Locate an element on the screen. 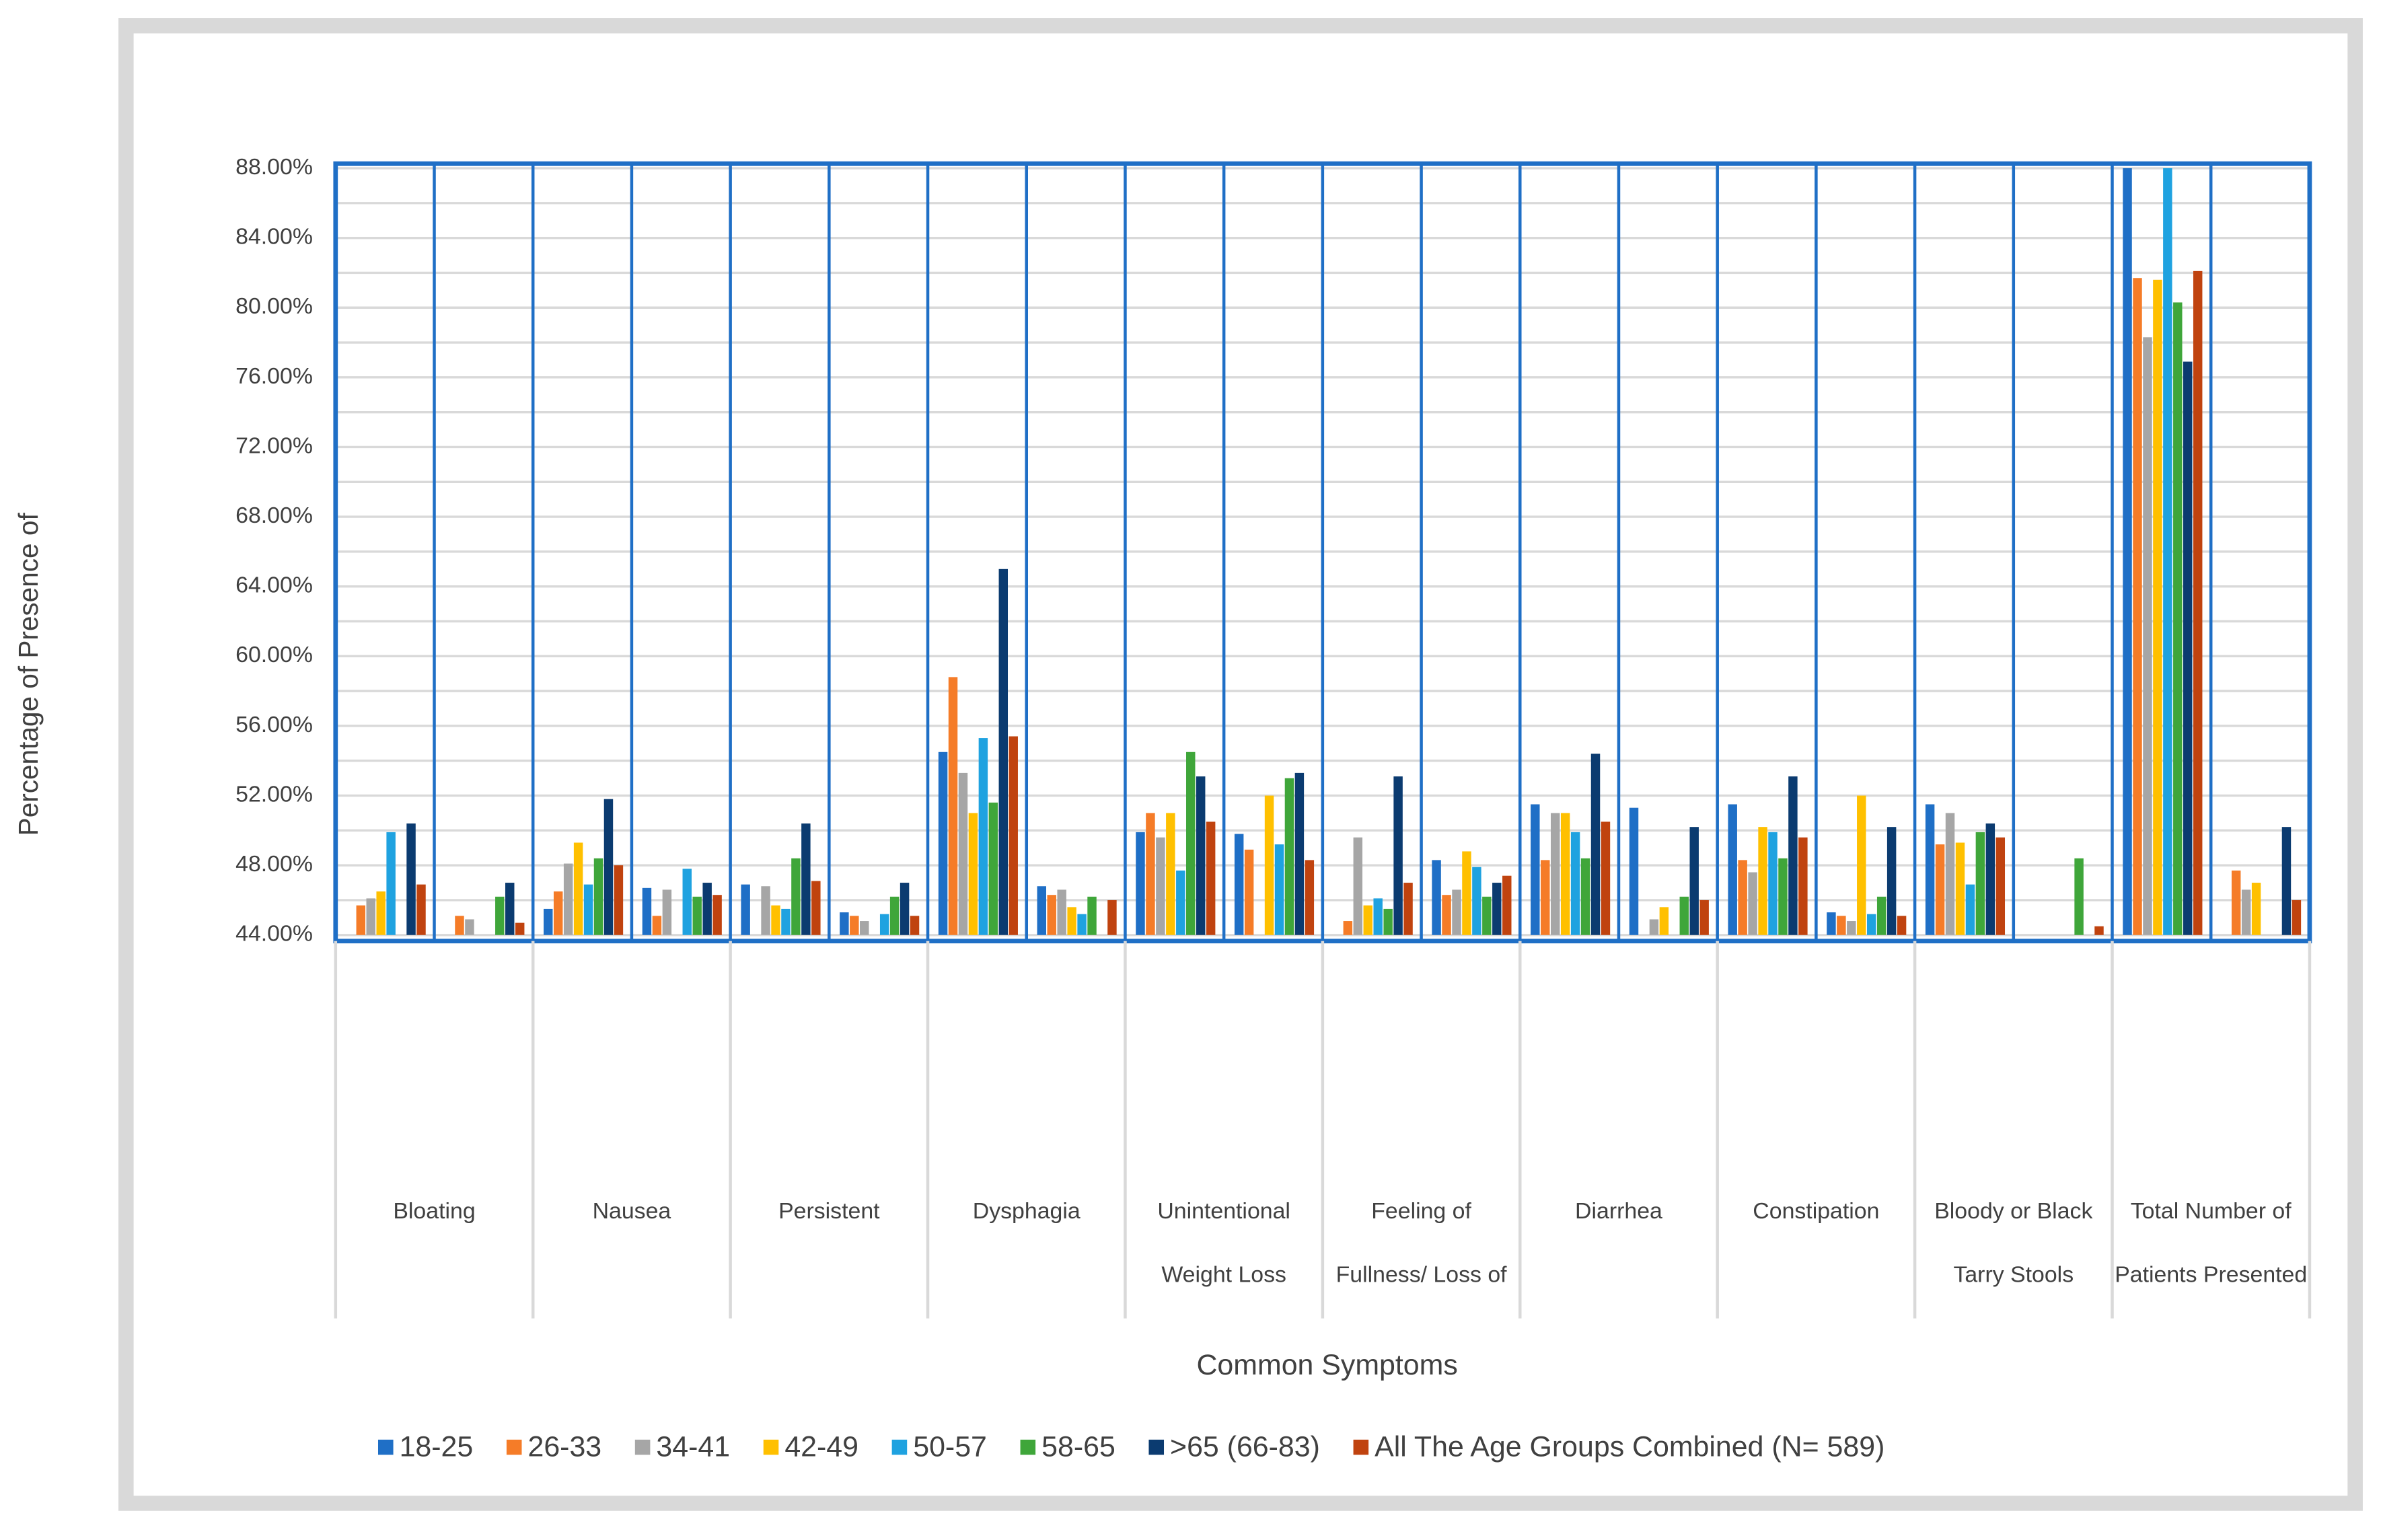 The width and height of the screenshot is (2381, 1540). legend-label: 42-49 is located at coordinates (821, 1447).